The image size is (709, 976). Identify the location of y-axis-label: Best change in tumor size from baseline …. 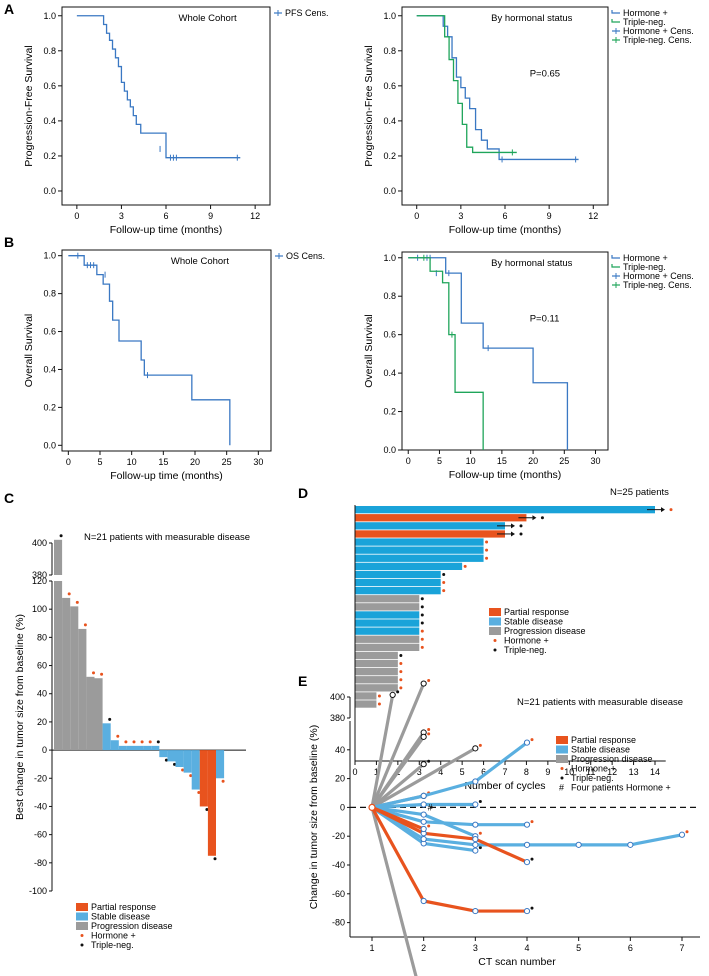
(20, 717).